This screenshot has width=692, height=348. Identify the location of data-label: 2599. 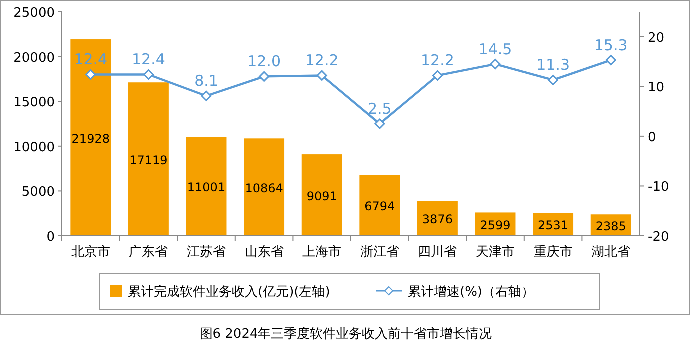
(495, 225).